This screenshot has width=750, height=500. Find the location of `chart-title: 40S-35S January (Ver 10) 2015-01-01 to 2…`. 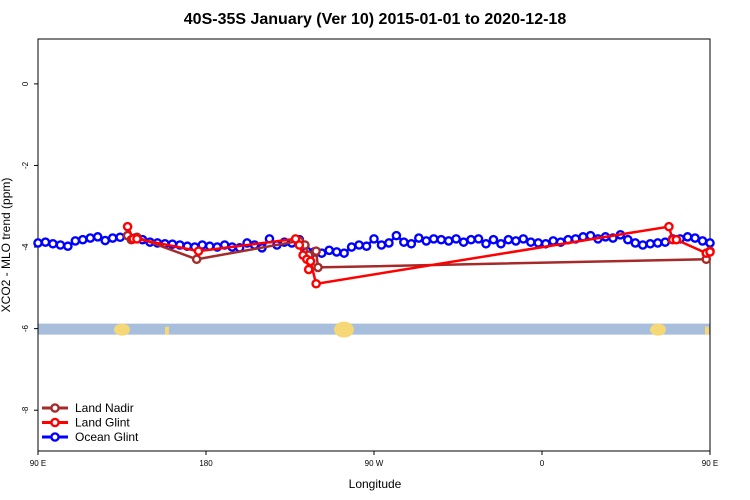

chart-title: 40S-35S January (Ver 10) 2015-01-01 to 2… is located at coordinates (375, 19).